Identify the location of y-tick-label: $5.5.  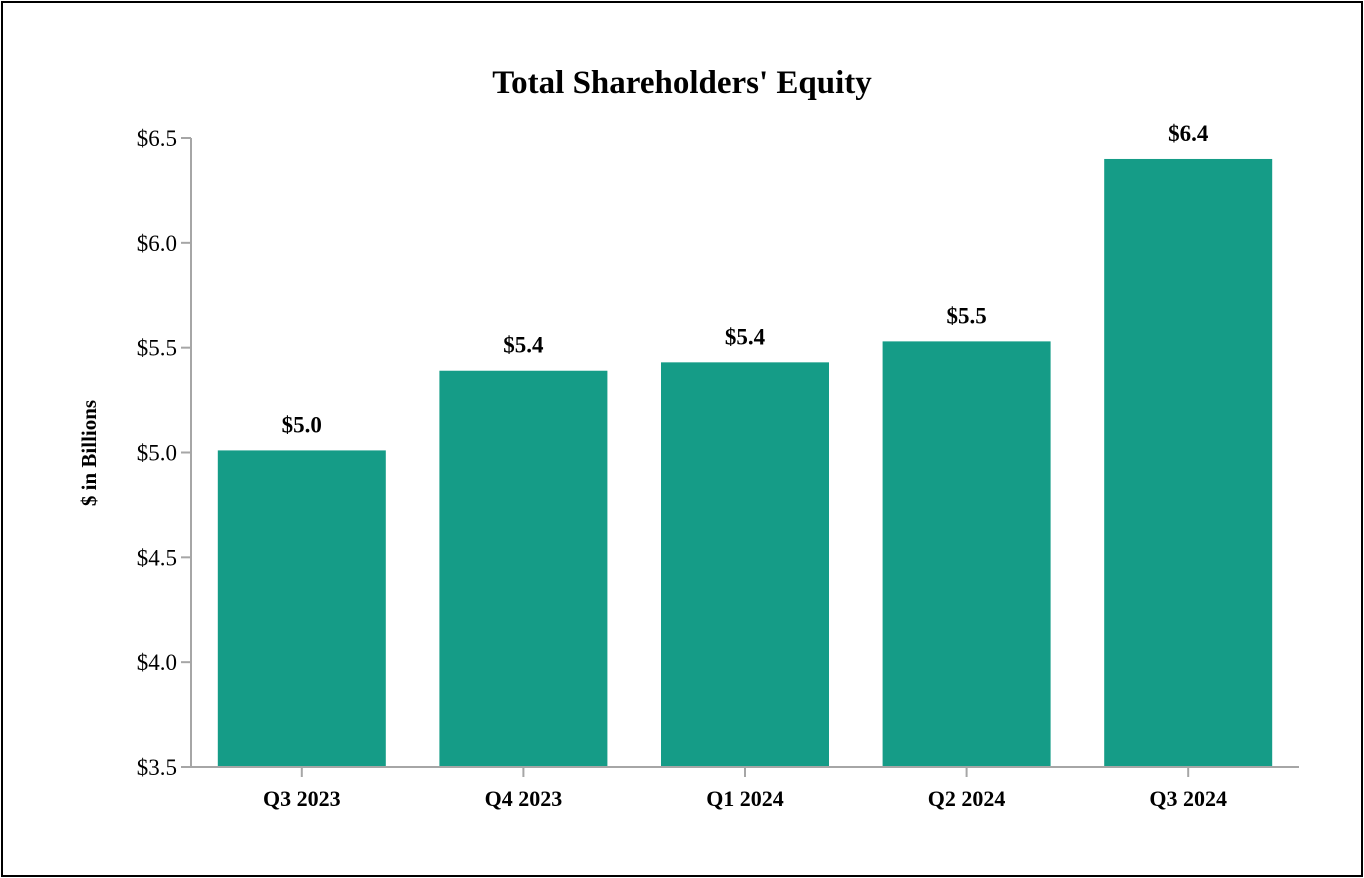
(157, 348).